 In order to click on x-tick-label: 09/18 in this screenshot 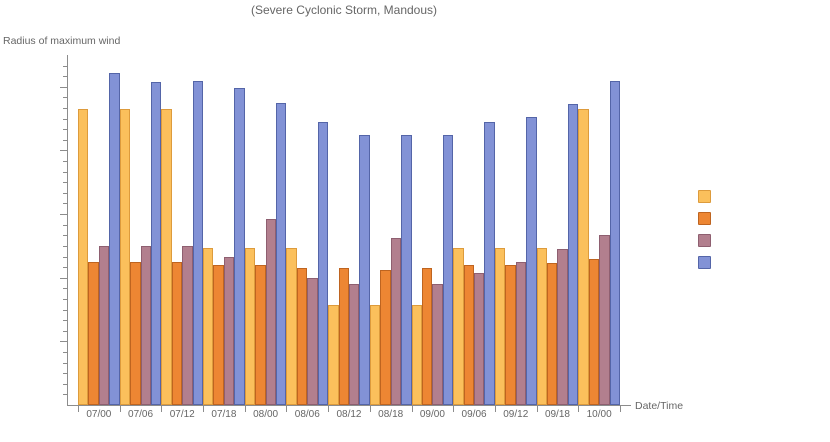, I will do `click(557, 414)`.